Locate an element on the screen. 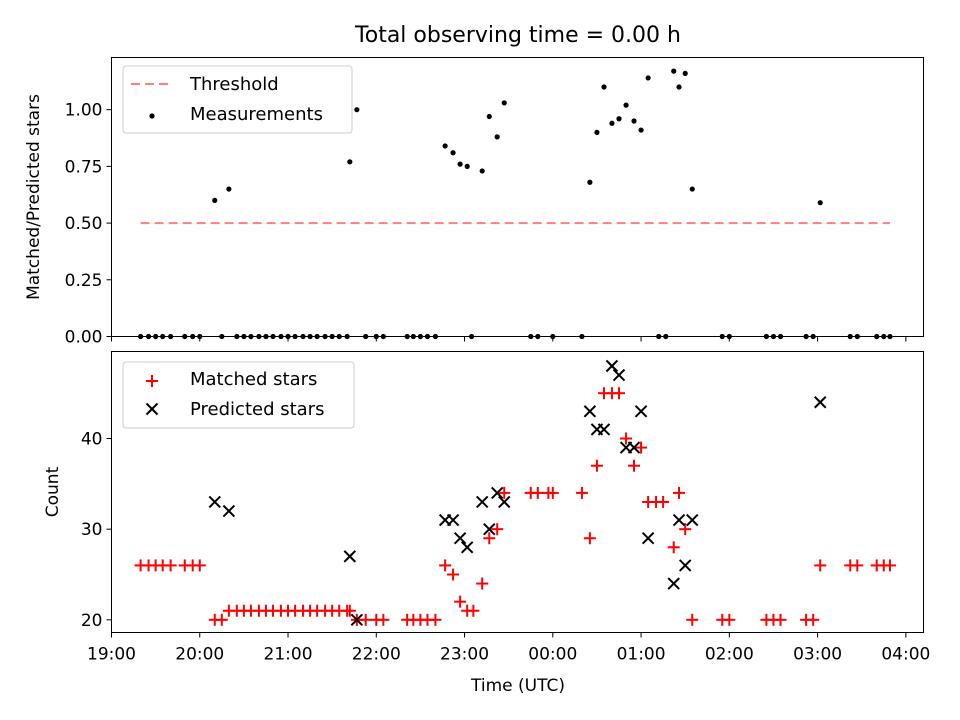 The height and width of the screenshot is (720, 960). top-y-tick-label: 0.25 is located at coordinates (84, 281).